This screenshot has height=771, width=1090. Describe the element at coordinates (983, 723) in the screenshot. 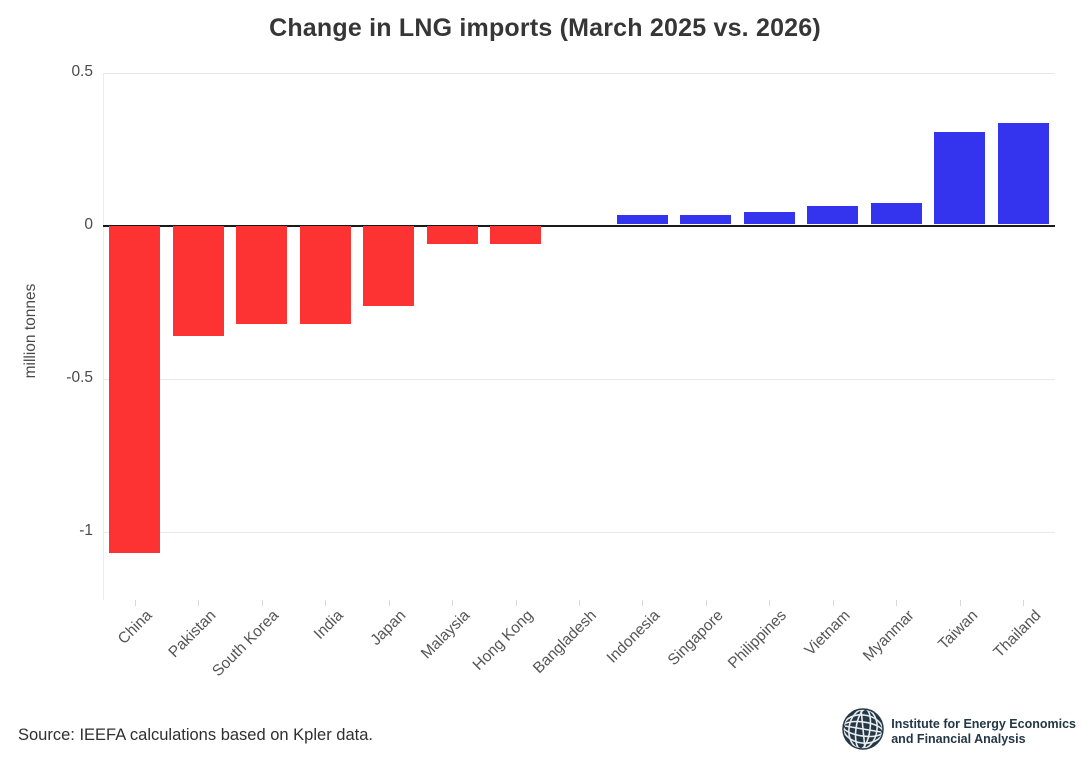

I see `ieefa-logo-line1: Institute for Energy Economics` at that location.